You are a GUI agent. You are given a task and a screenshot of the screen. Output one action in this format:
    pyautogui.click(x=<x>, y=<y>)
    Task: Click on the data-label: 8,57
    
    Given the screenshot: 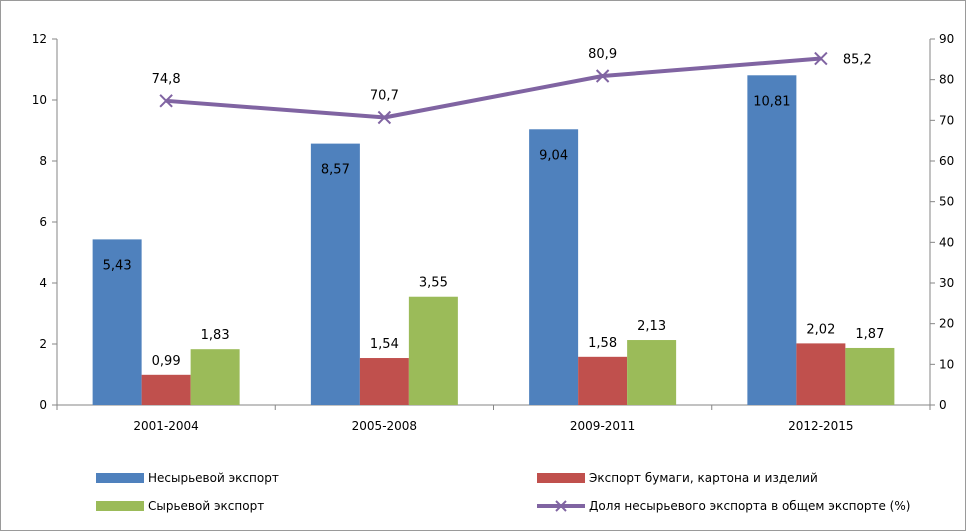 What is the action you would take?
    pyautogui.click(x=335, y=170)
    